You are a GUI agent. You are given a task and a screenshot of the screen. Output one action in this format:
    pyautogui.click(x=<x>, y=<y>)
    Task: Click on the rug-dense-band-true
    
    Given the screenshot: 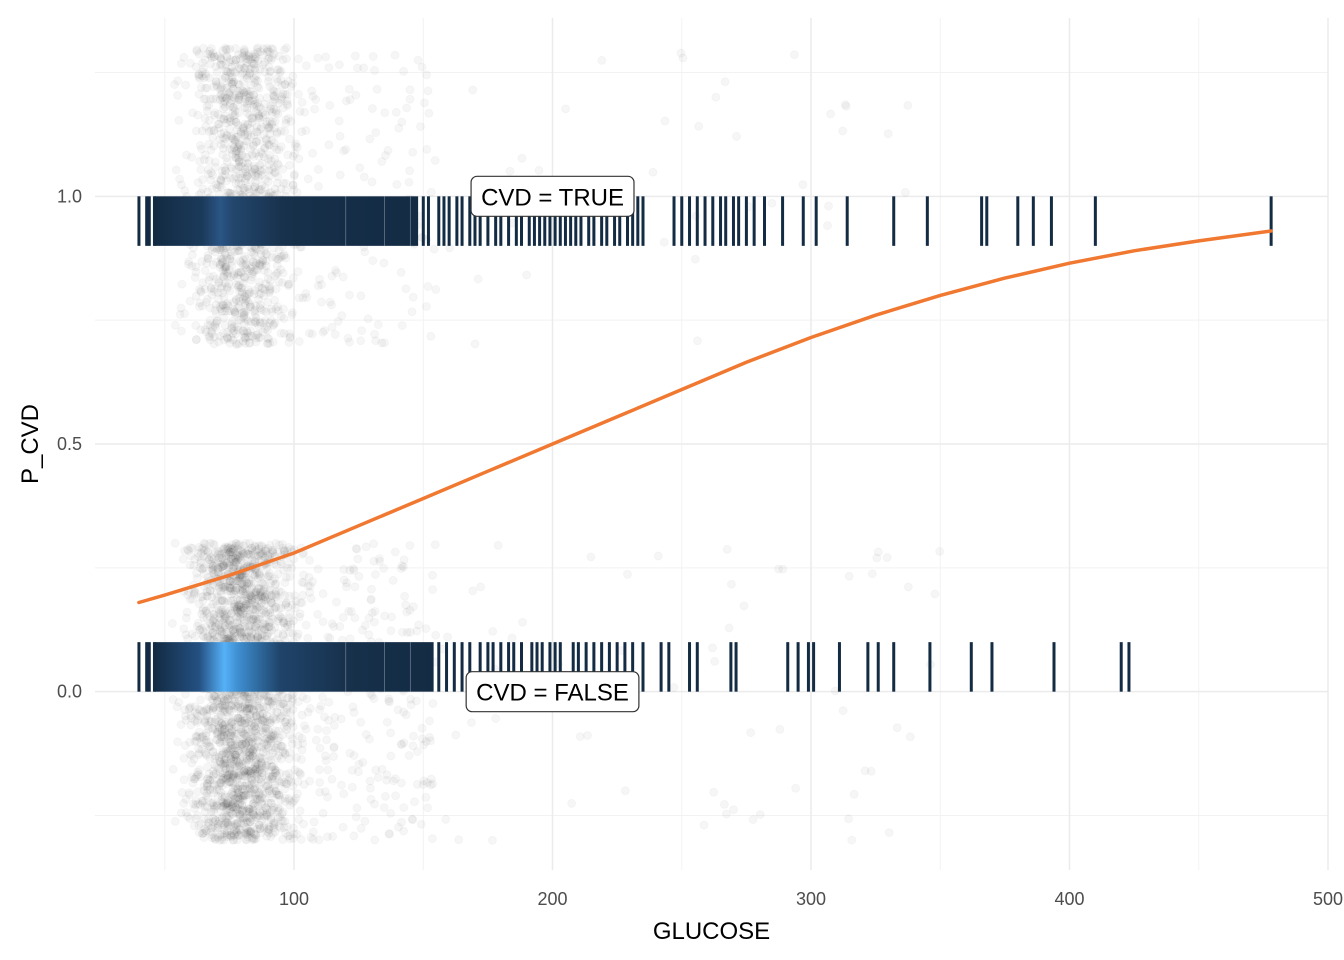 What is the action you would take?
    pyautogui.click(x=286, y=221)
    